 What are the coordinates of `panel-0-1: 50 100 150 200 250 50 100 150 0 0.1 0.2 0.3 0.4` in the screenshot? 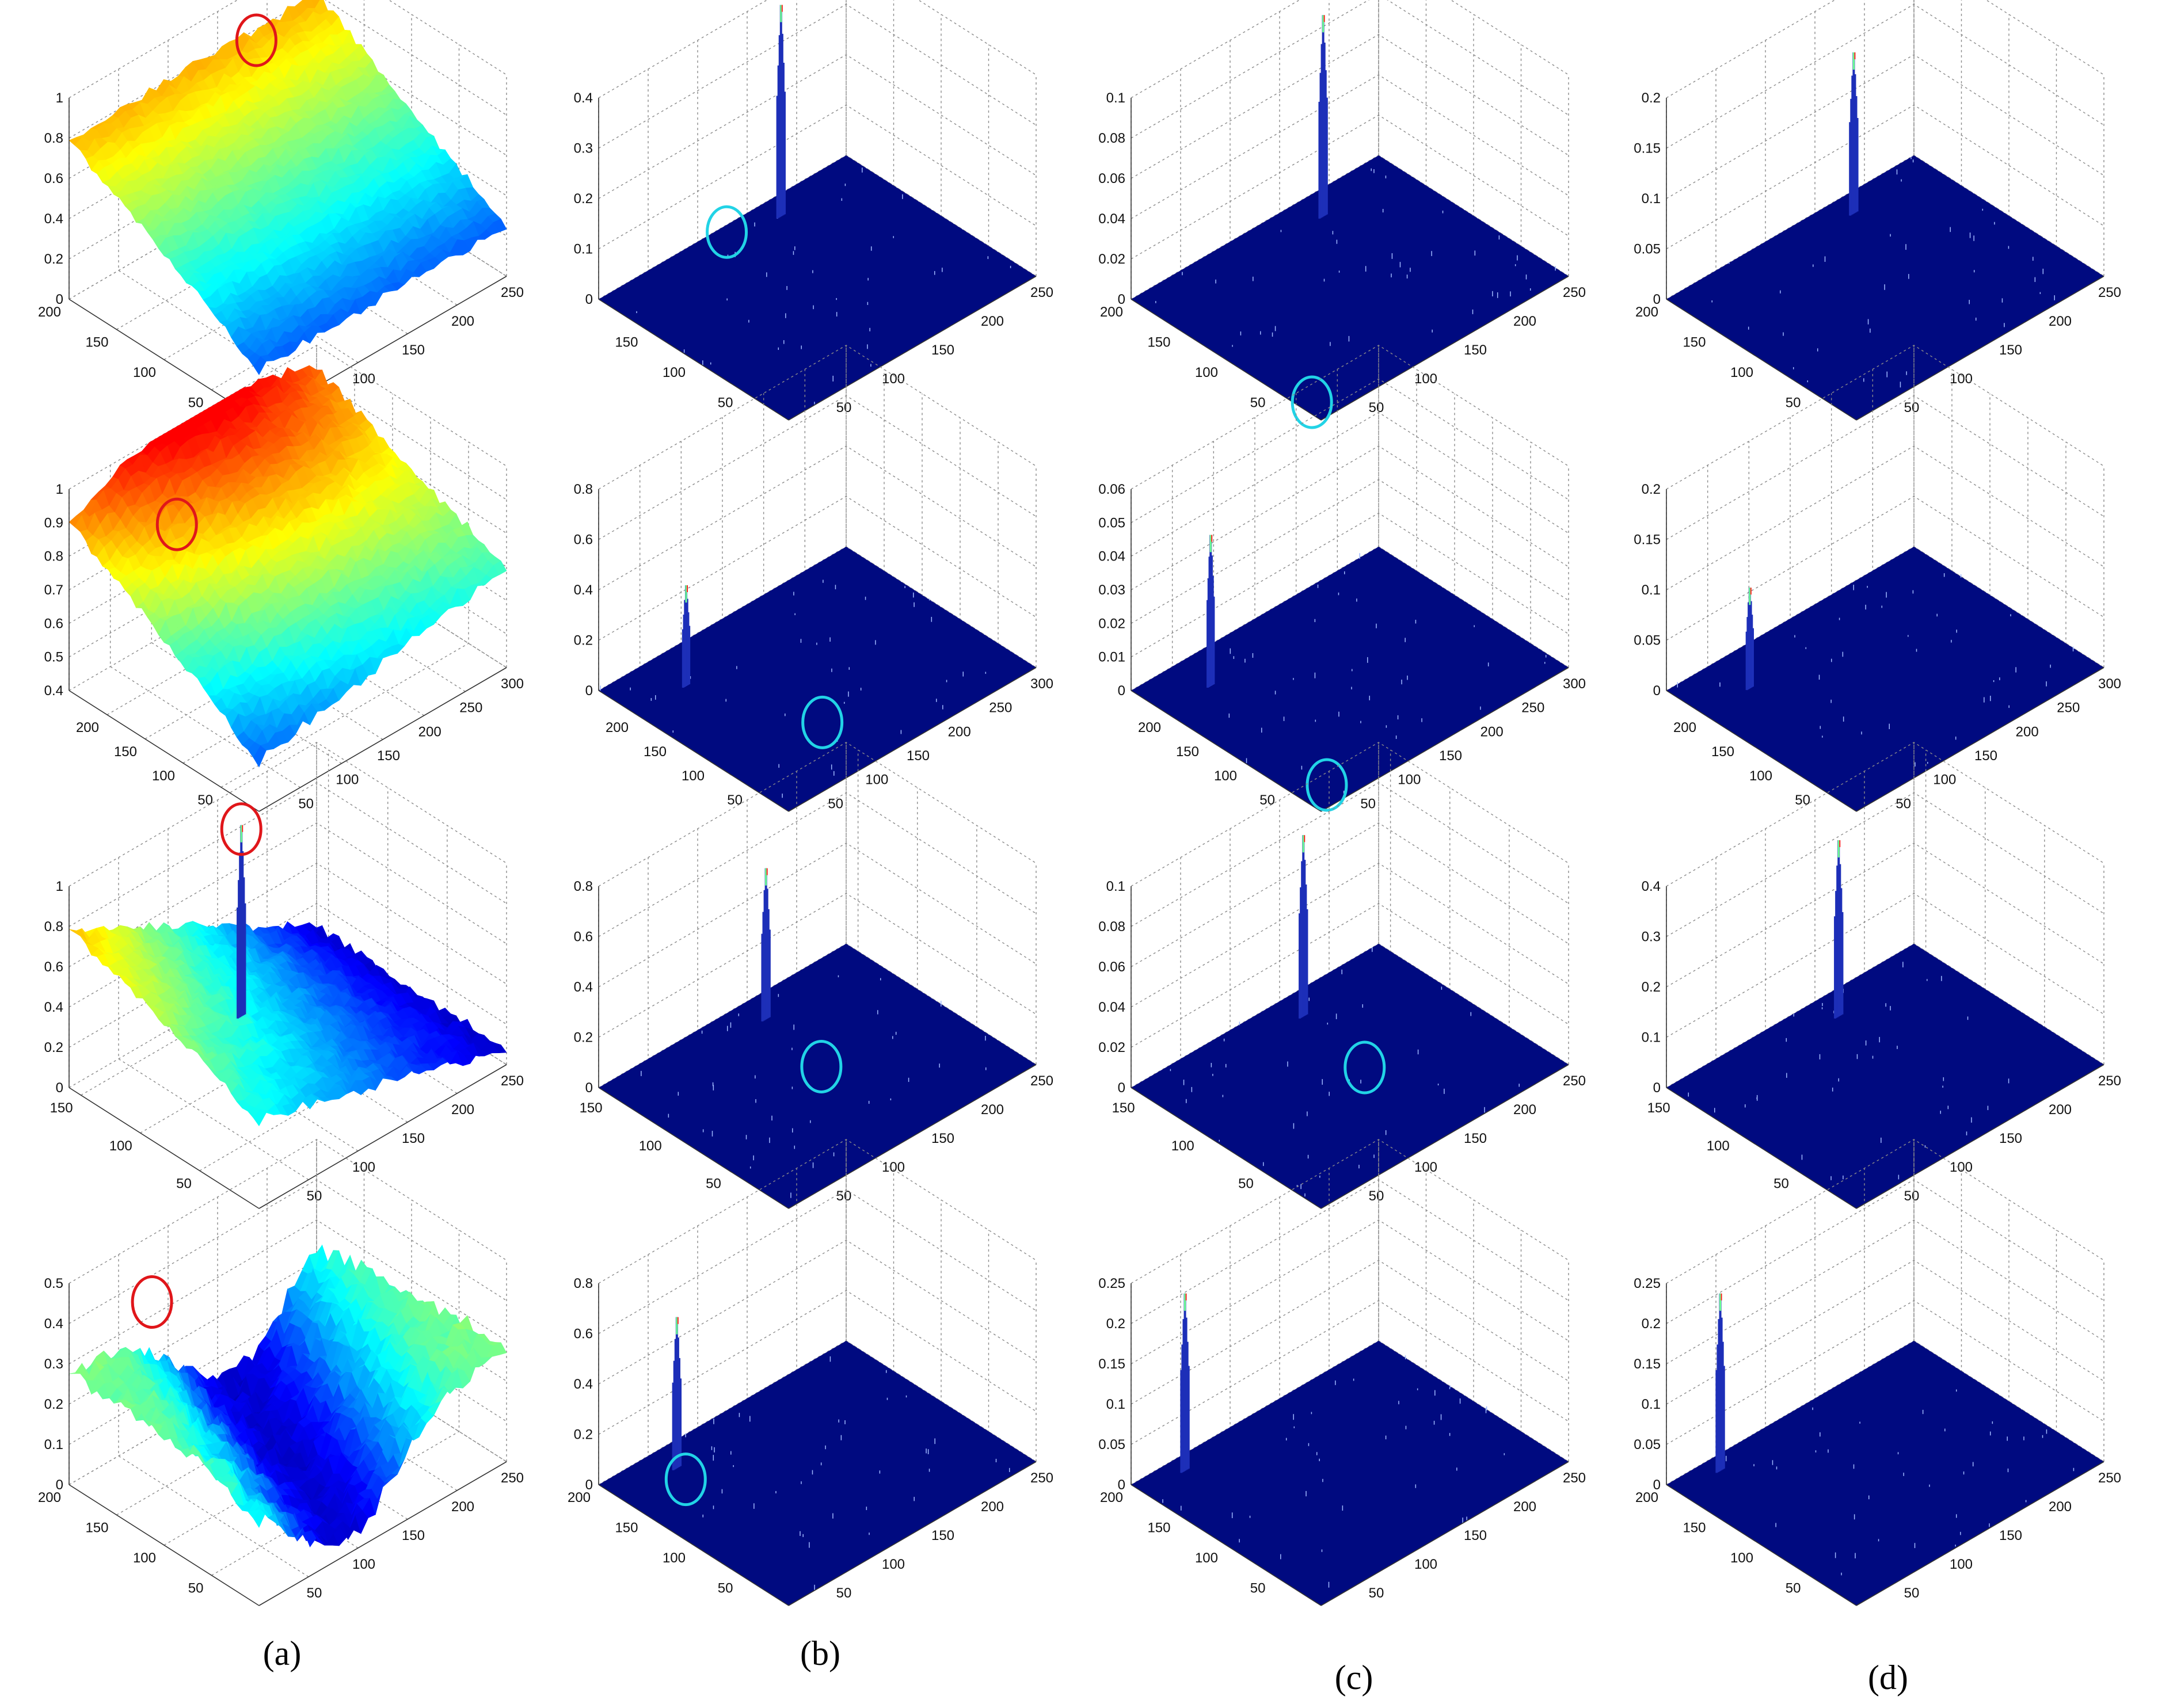 It's located at (813, 210).